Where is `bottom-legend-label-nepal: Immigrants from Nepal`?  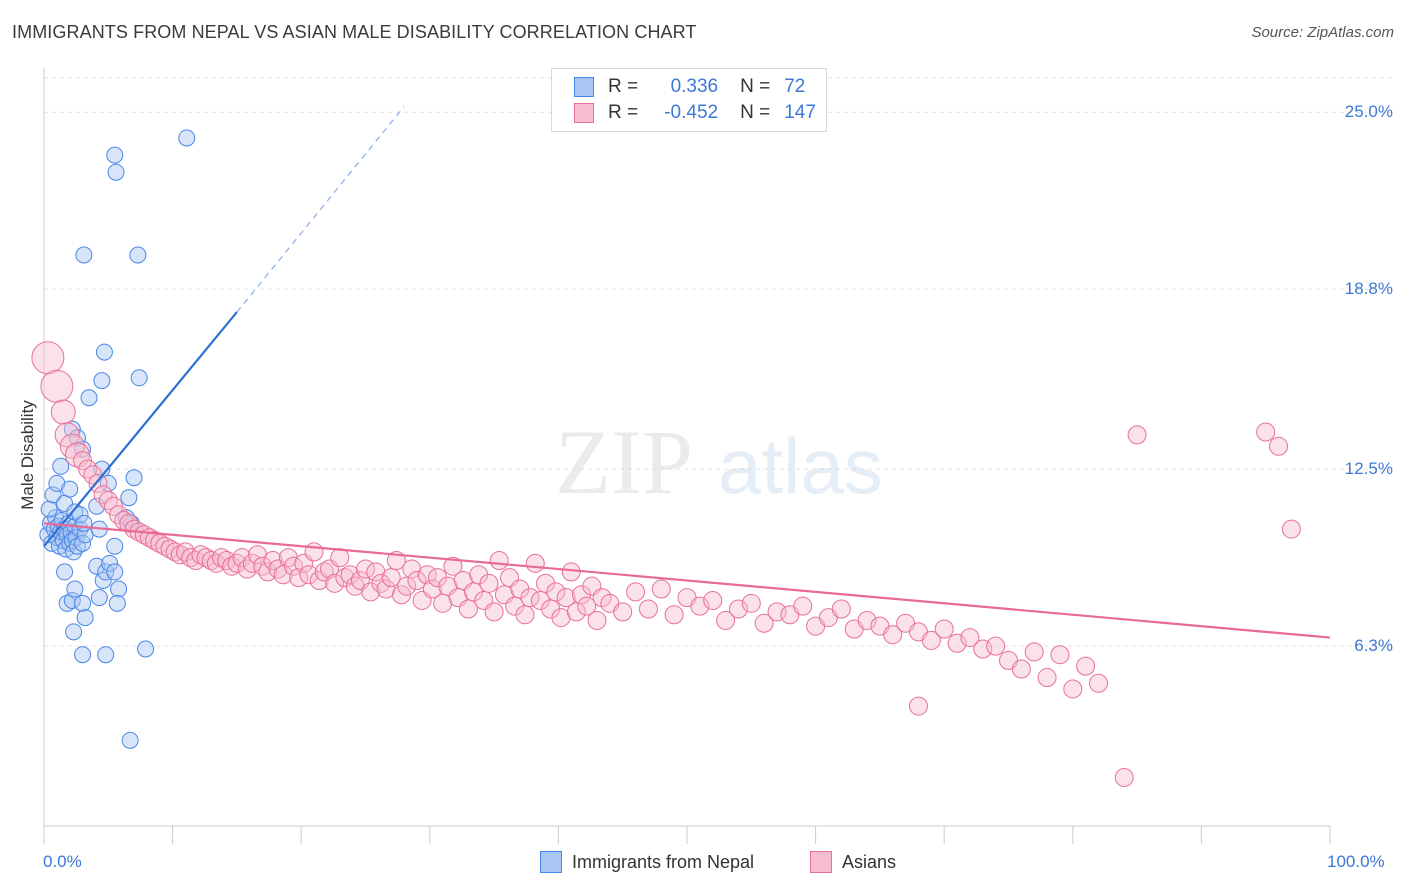
bottom-legend-label-nepal: Immigrants from Nepal is located at coordinates (663, 861).